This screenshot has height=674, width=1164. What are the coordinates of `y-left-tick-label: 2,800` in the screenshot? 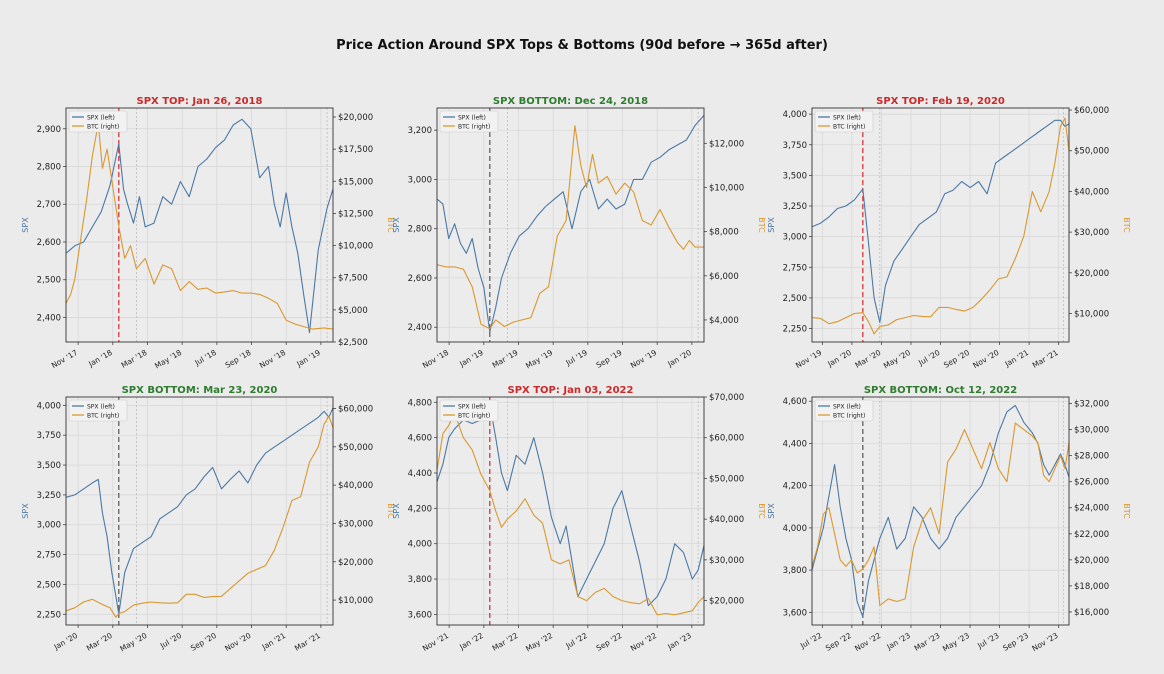 It's located at (420, 230).